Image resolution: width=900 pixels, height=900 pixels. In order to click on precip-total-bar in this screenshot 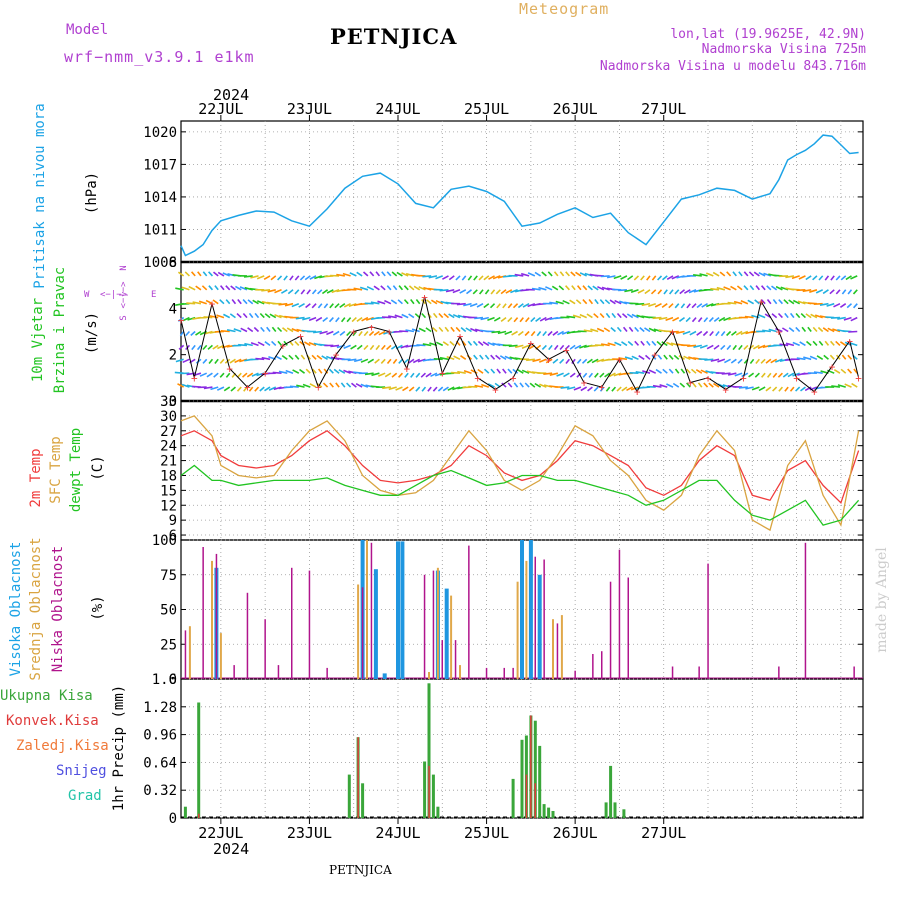, I will do `click(425, 789)`.